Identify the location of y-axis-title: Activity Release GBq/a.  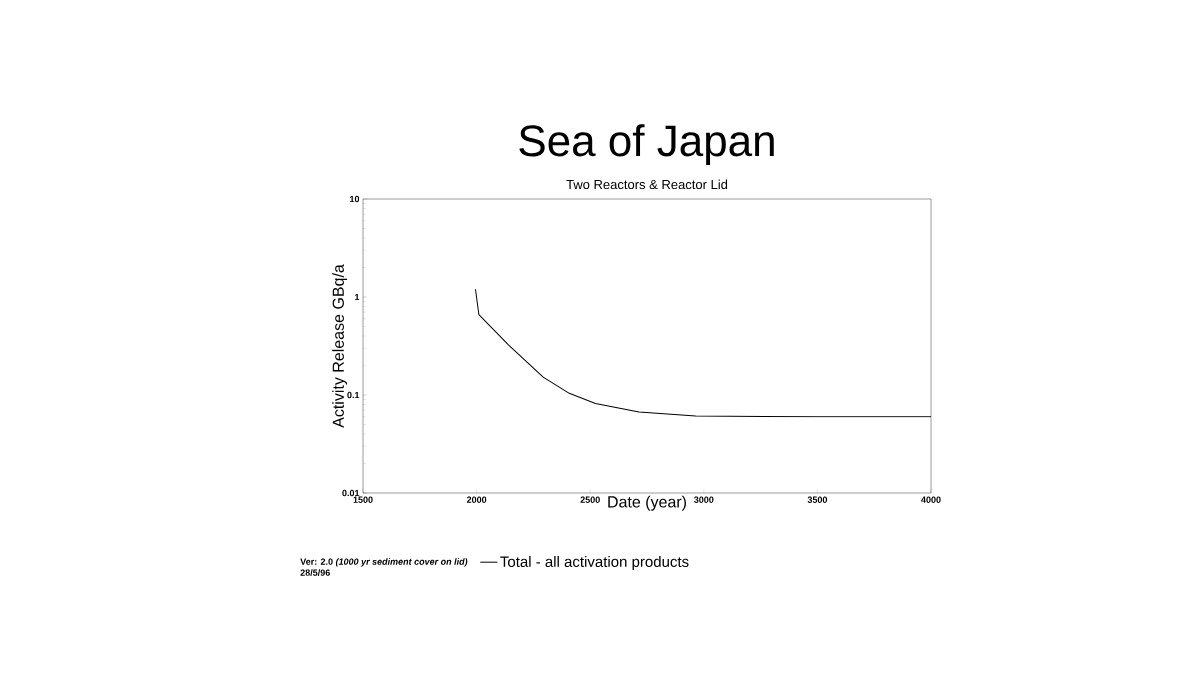
(340, 346).